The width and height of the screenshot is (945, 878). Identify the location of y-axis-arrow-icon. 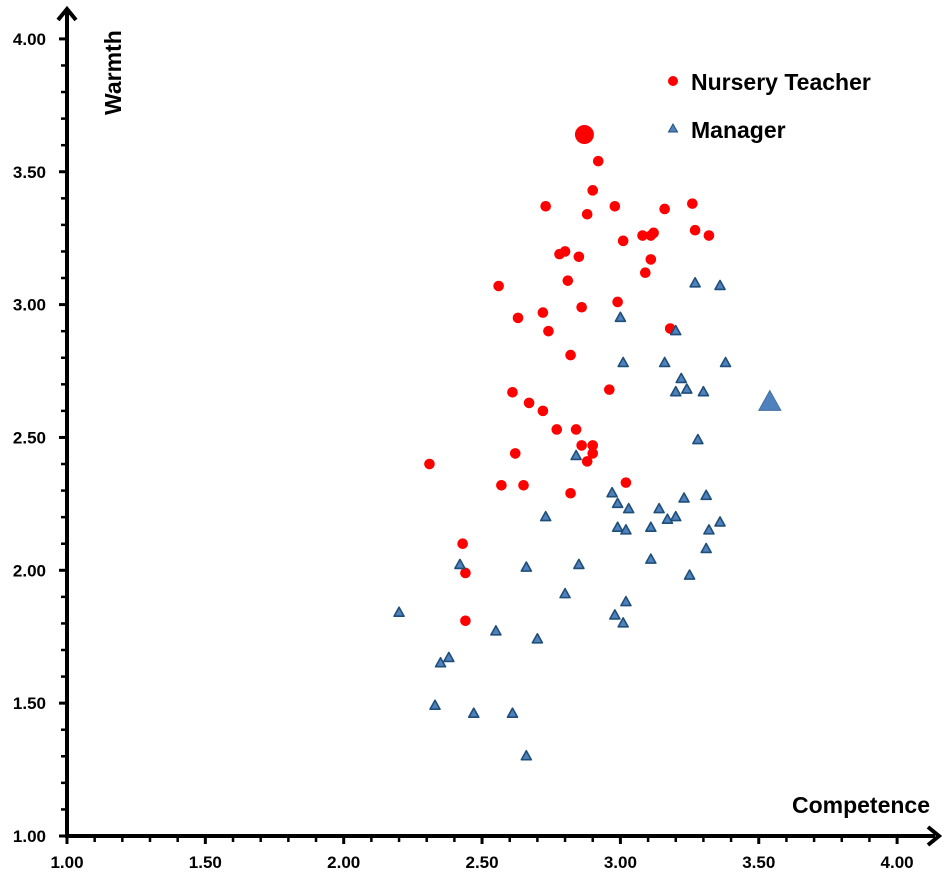
(67, 13).